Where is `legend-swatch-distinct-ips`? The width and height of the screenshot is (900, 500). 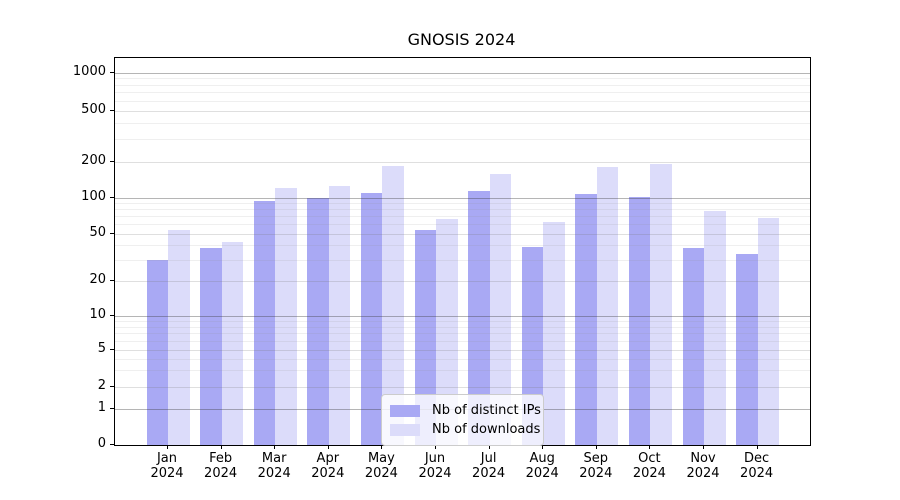
legend-swatch-distinct-ips is located at coordinates (405, 410).